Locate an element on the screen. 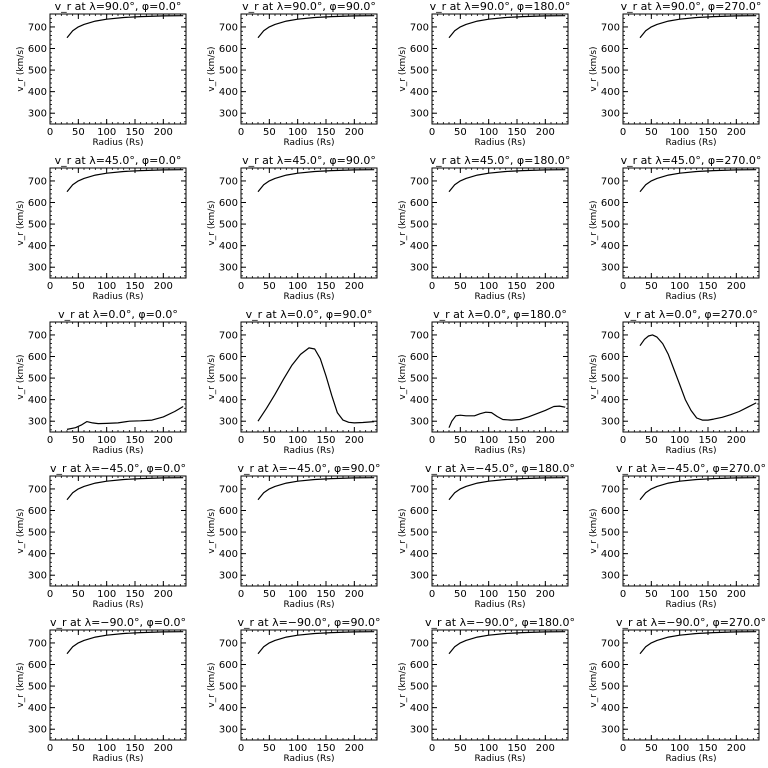  panel-title: v_r at λ=90.0°, φ=0.0° is located at coordinates (118, 6).